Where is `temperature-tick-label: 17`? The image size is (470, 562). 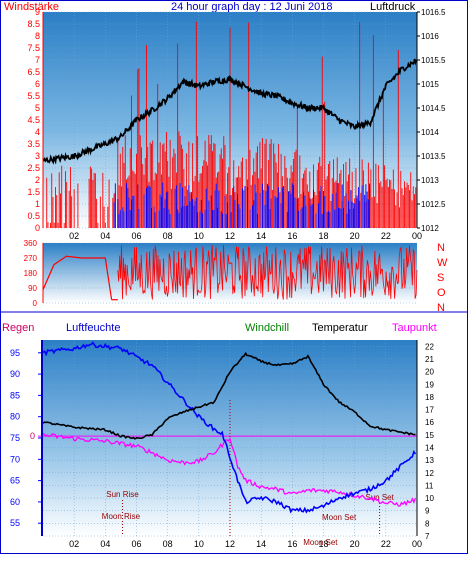 temperature-tick-label: 17 is located at coordinates (429, 410).